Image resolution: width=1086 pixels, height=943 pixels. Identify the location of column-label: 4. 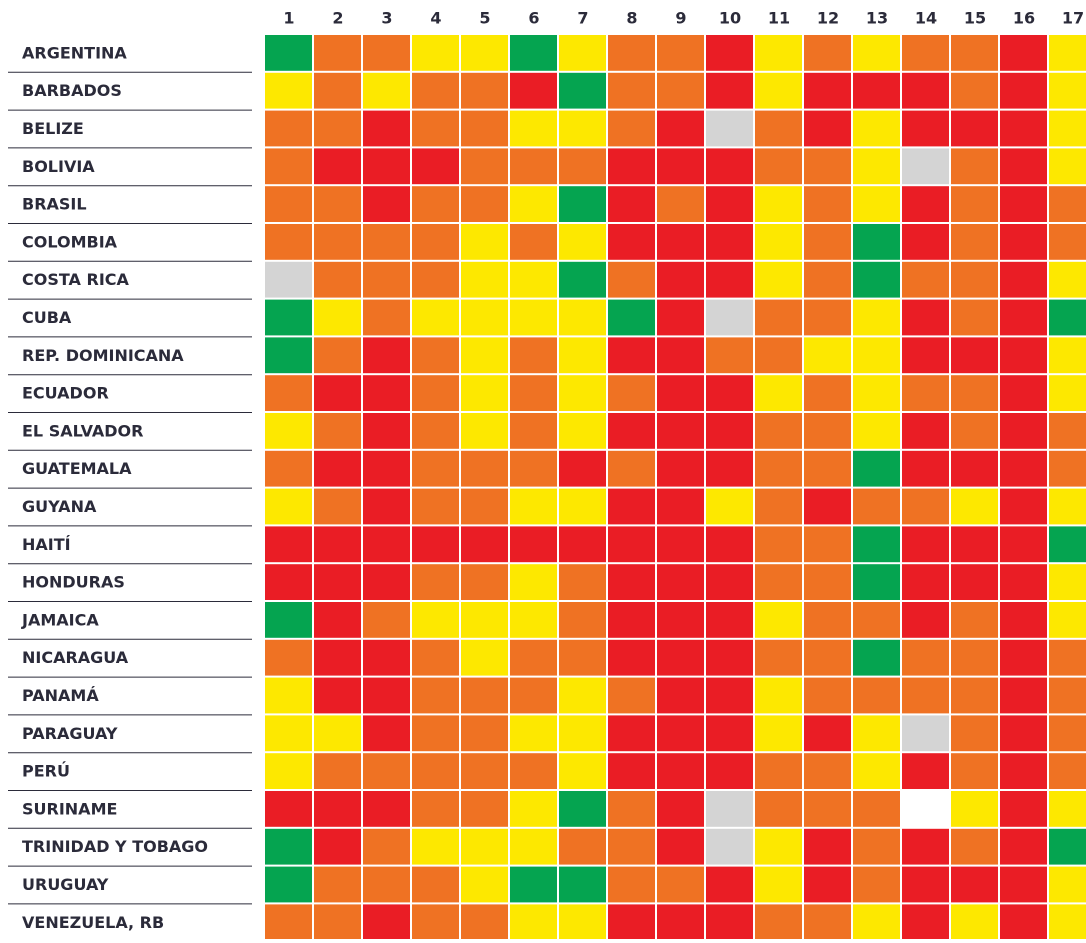
(435, 18).